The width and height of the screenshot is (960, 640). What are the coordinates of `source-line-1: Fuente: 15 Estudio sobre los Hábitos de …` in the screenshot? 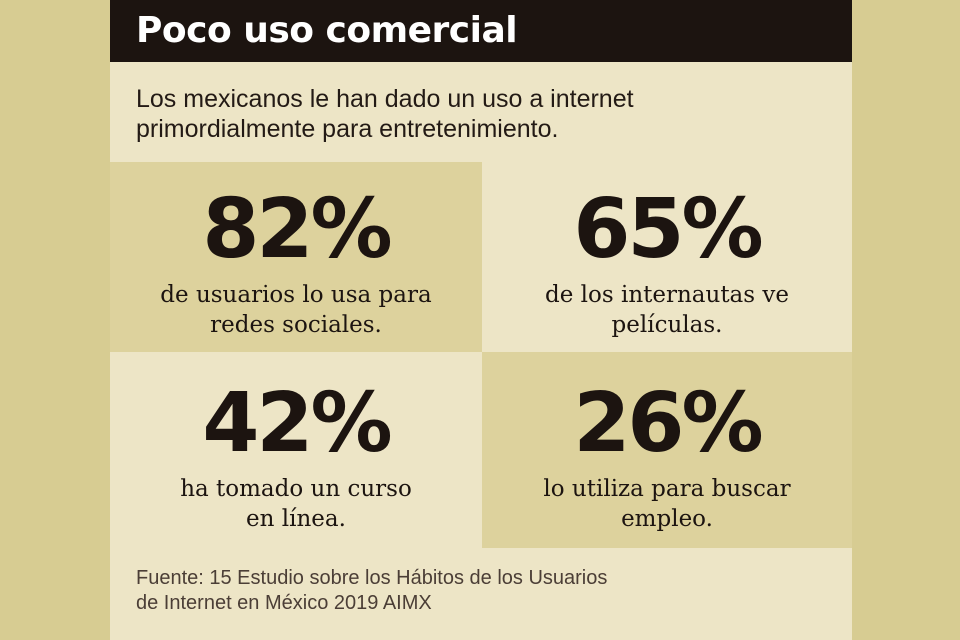 It's located at (372, 578).